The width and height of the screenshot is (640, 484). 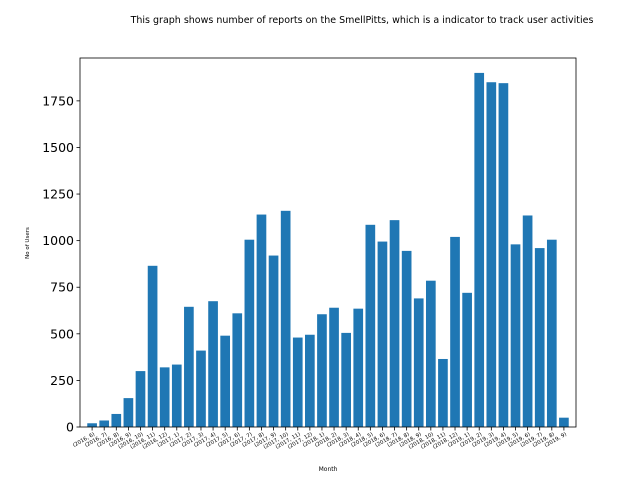 I want to click on x-axis-title: Month, so click(x=328, y=469).